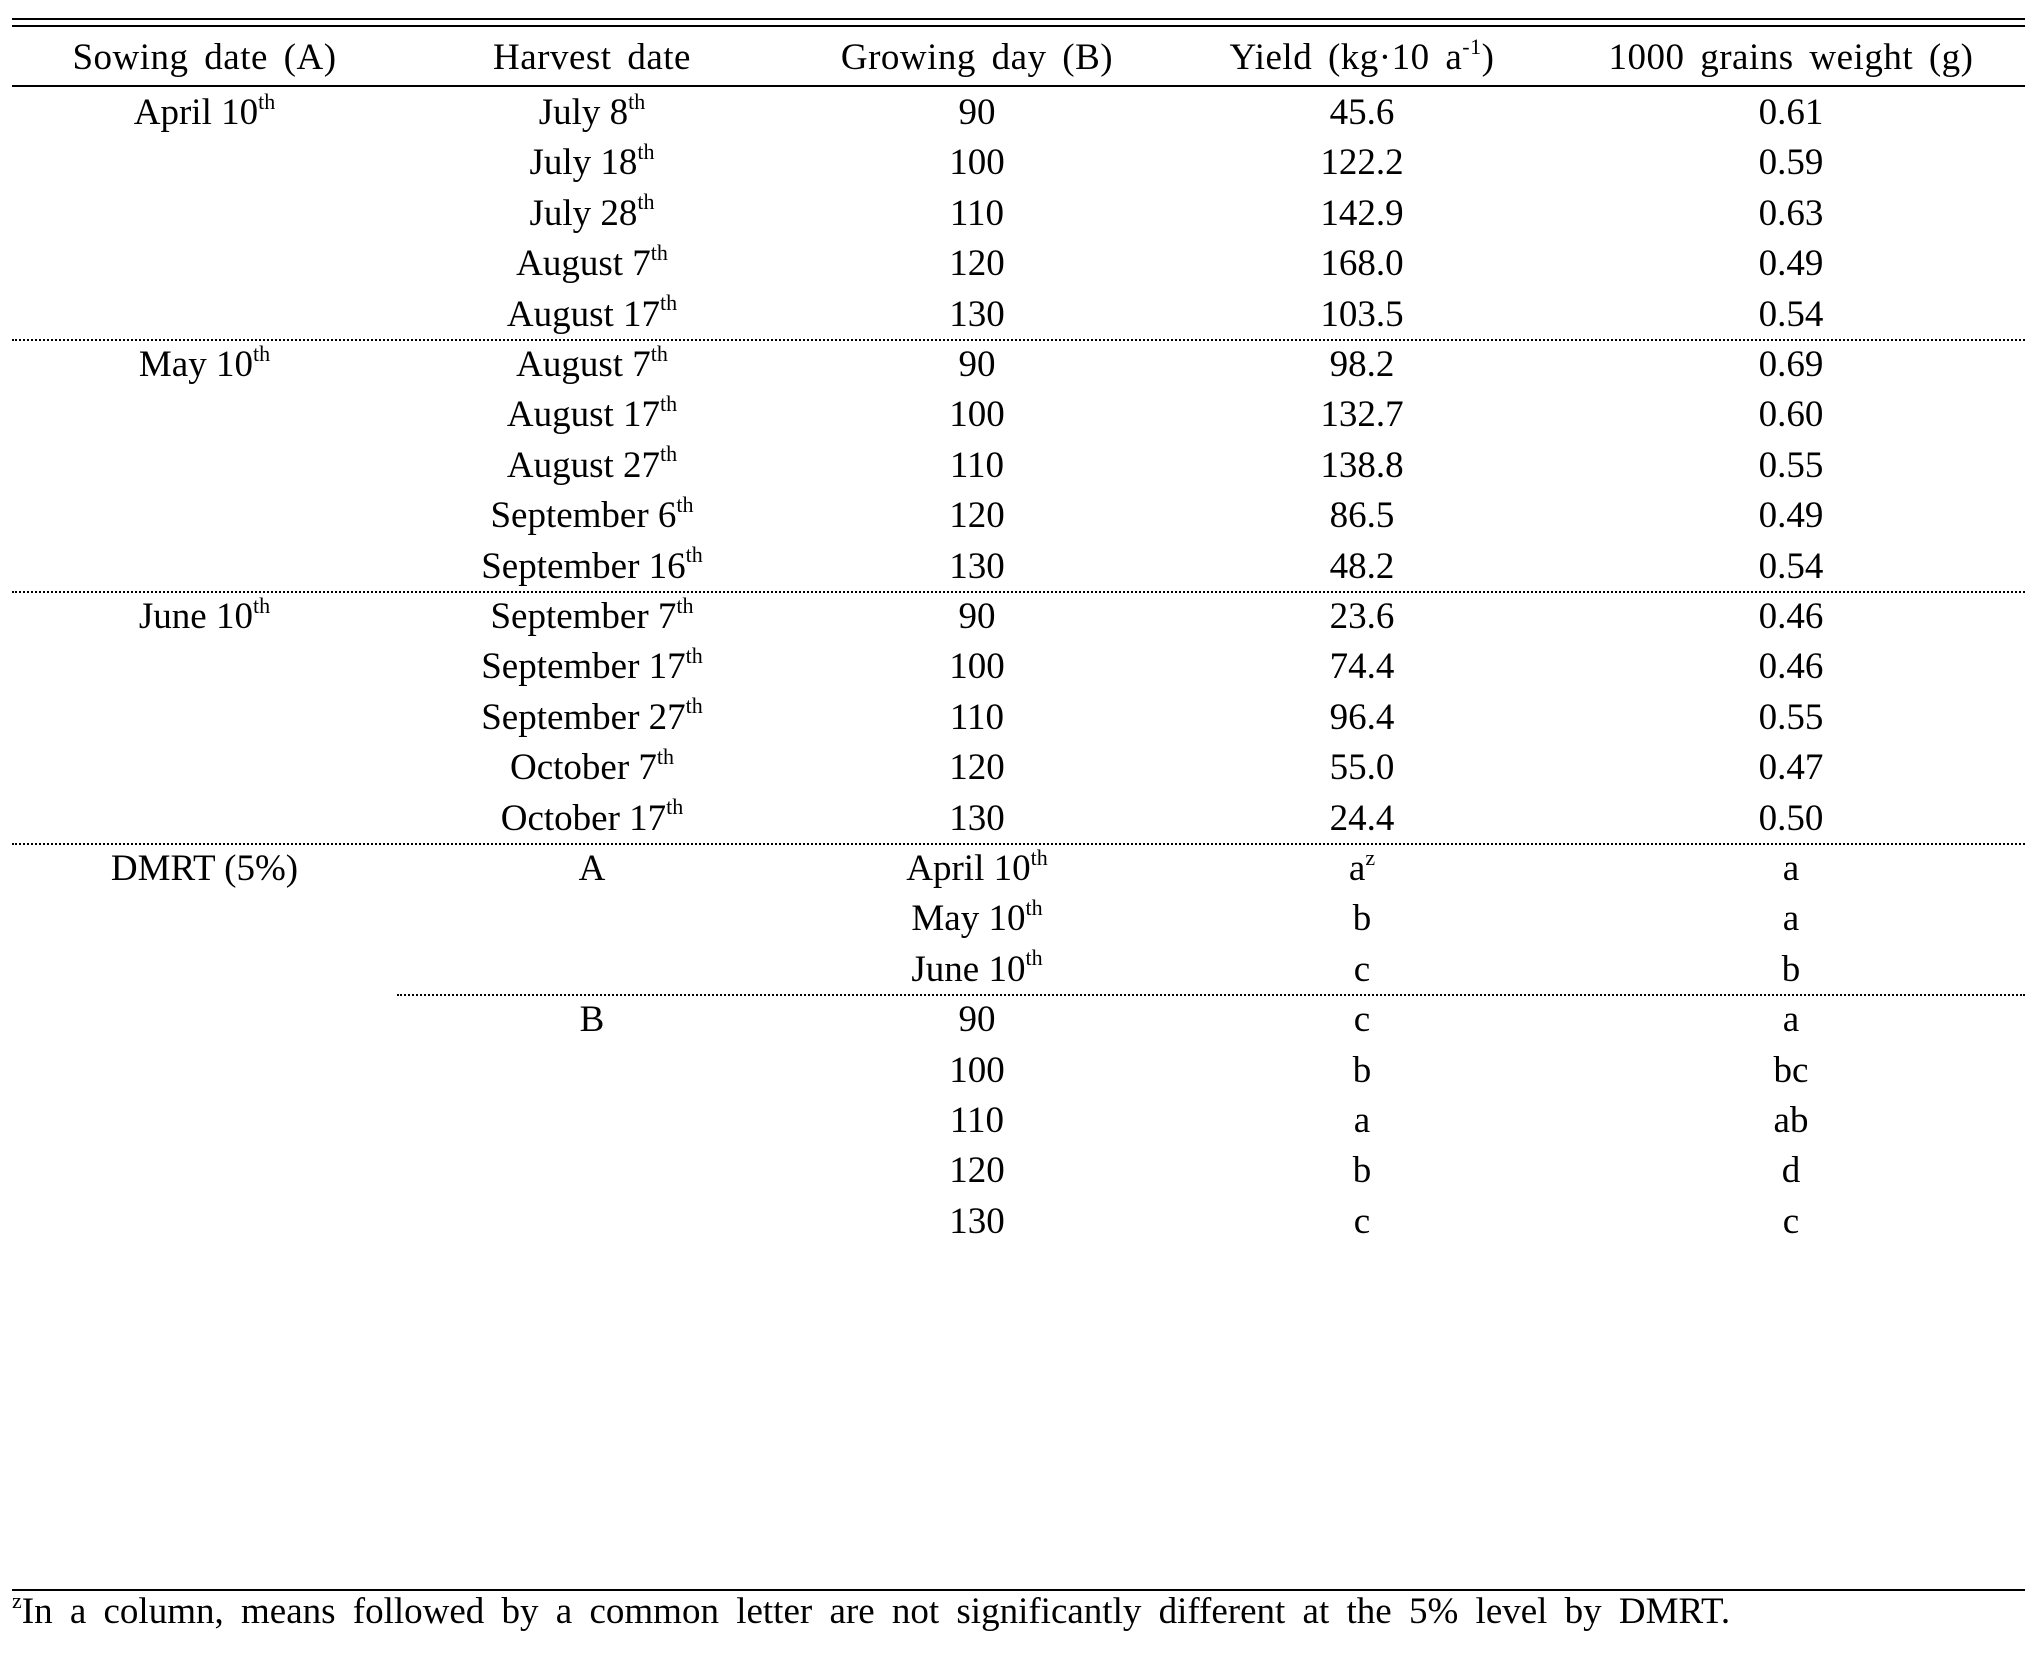 This screenshot has width=2028, height=1667. I want to click on dmrt-b-yield-text: c, so click(1362, 1221).